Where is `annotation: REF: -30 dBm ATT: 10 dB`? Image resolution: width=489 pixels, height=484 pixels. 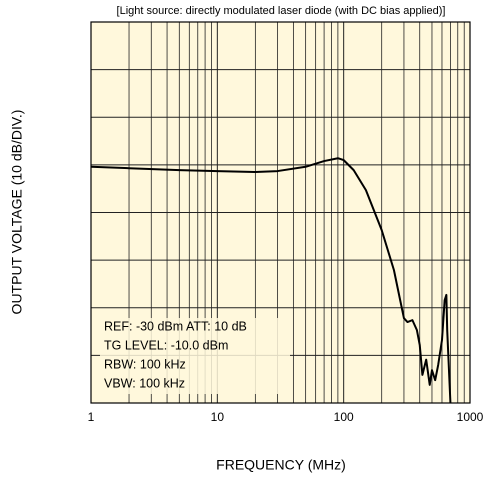
annotation: REF: -30 dBm ATT: 10 dB is located at coordinates (175, 326).